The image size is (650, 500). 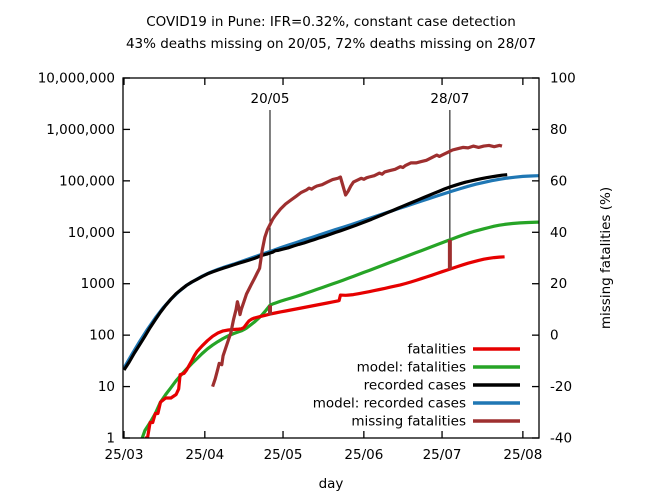 What do you see at coordinates (106, 387) in the screenshot?
I see `left-tick-label: 10` at bounding box center [106, 387].